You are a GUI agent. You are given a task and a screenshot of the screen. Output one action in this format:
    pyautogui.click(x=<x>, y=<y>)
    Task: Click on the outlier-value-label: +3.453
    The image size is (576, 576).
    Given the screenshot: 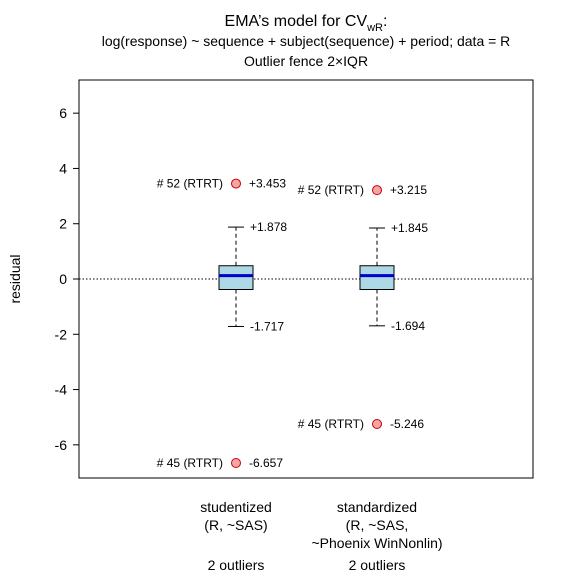 What is the action you would take?
    pyautogui.click(x=267, y=184)
    